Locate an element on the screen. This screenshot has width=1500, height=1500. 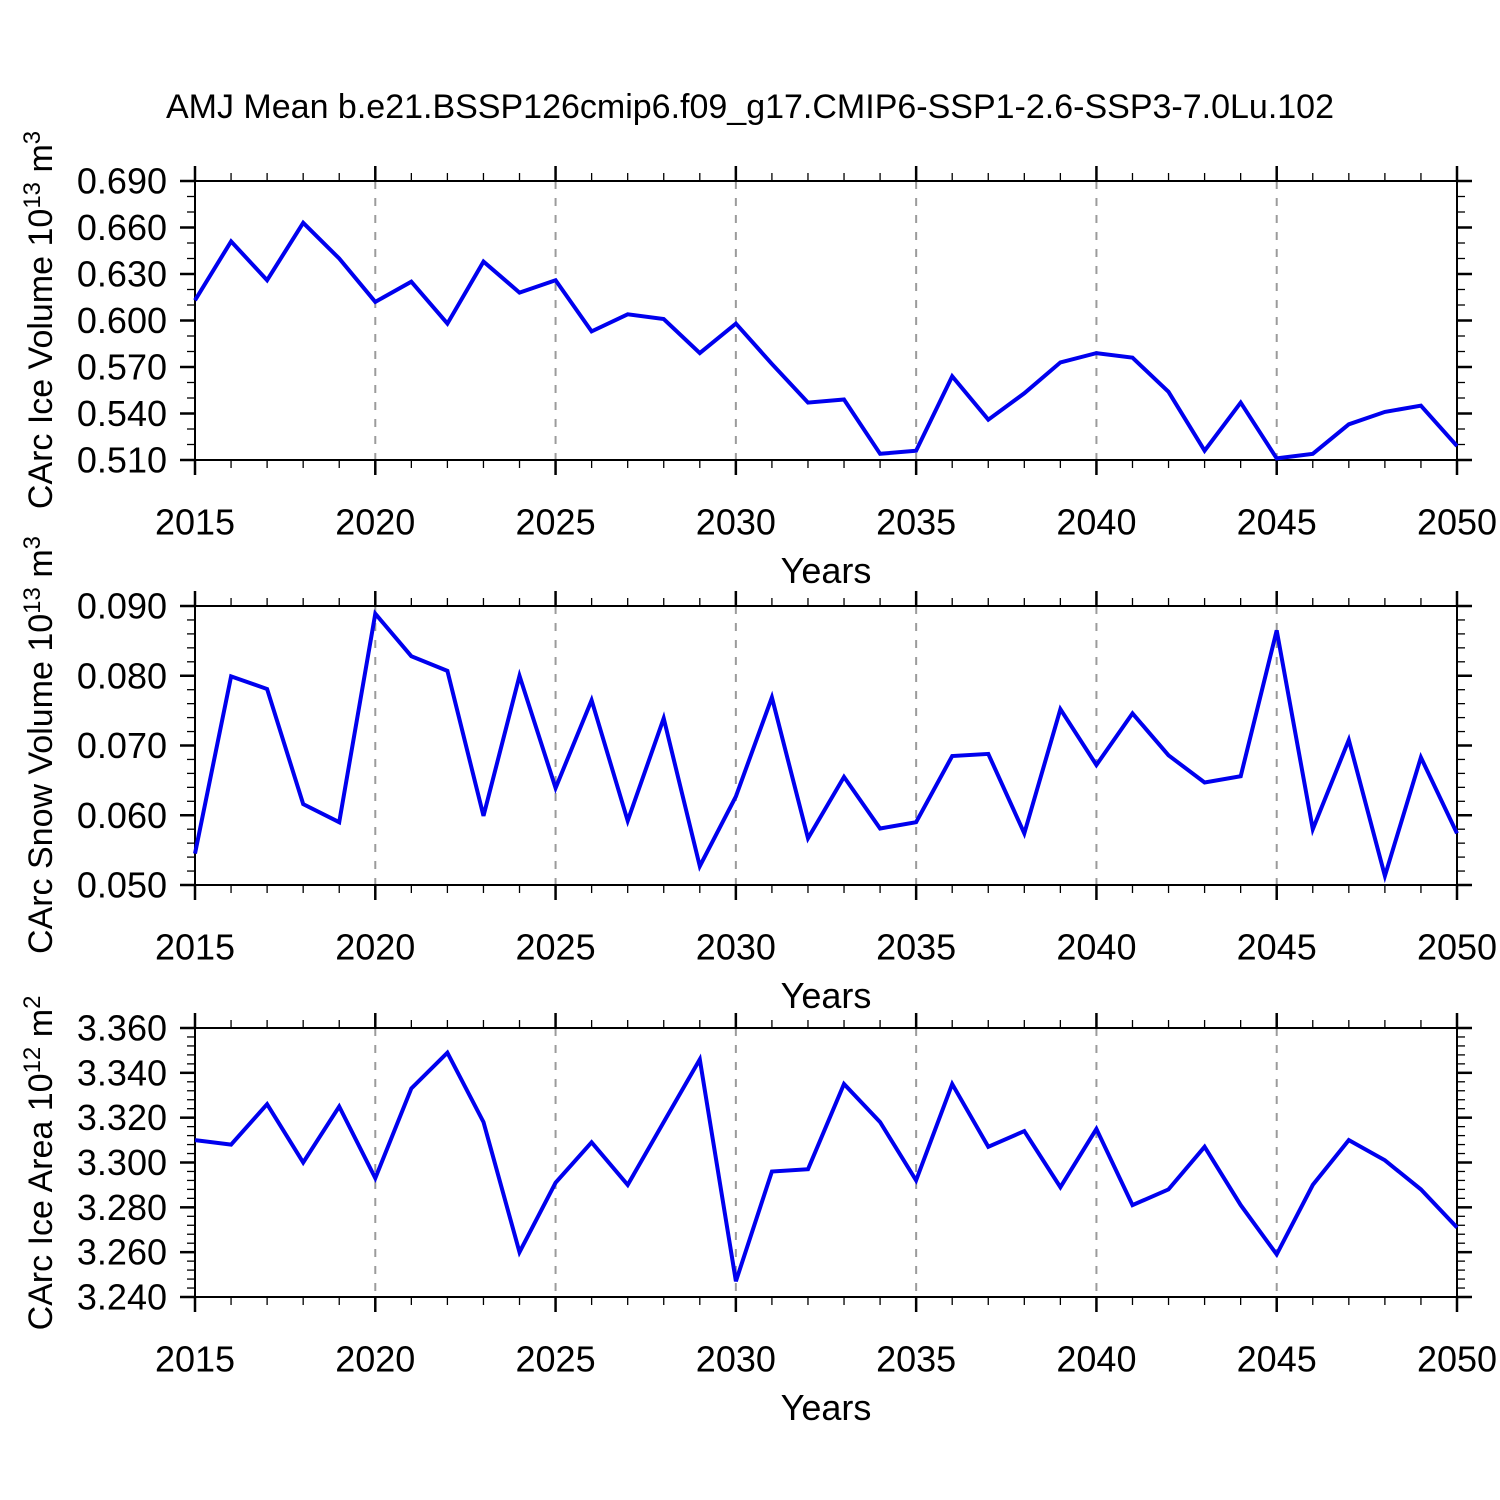
y-tick-labels: 0.090 0.080 0.070 0.060 0.050 is located at coordinates (122, 746).